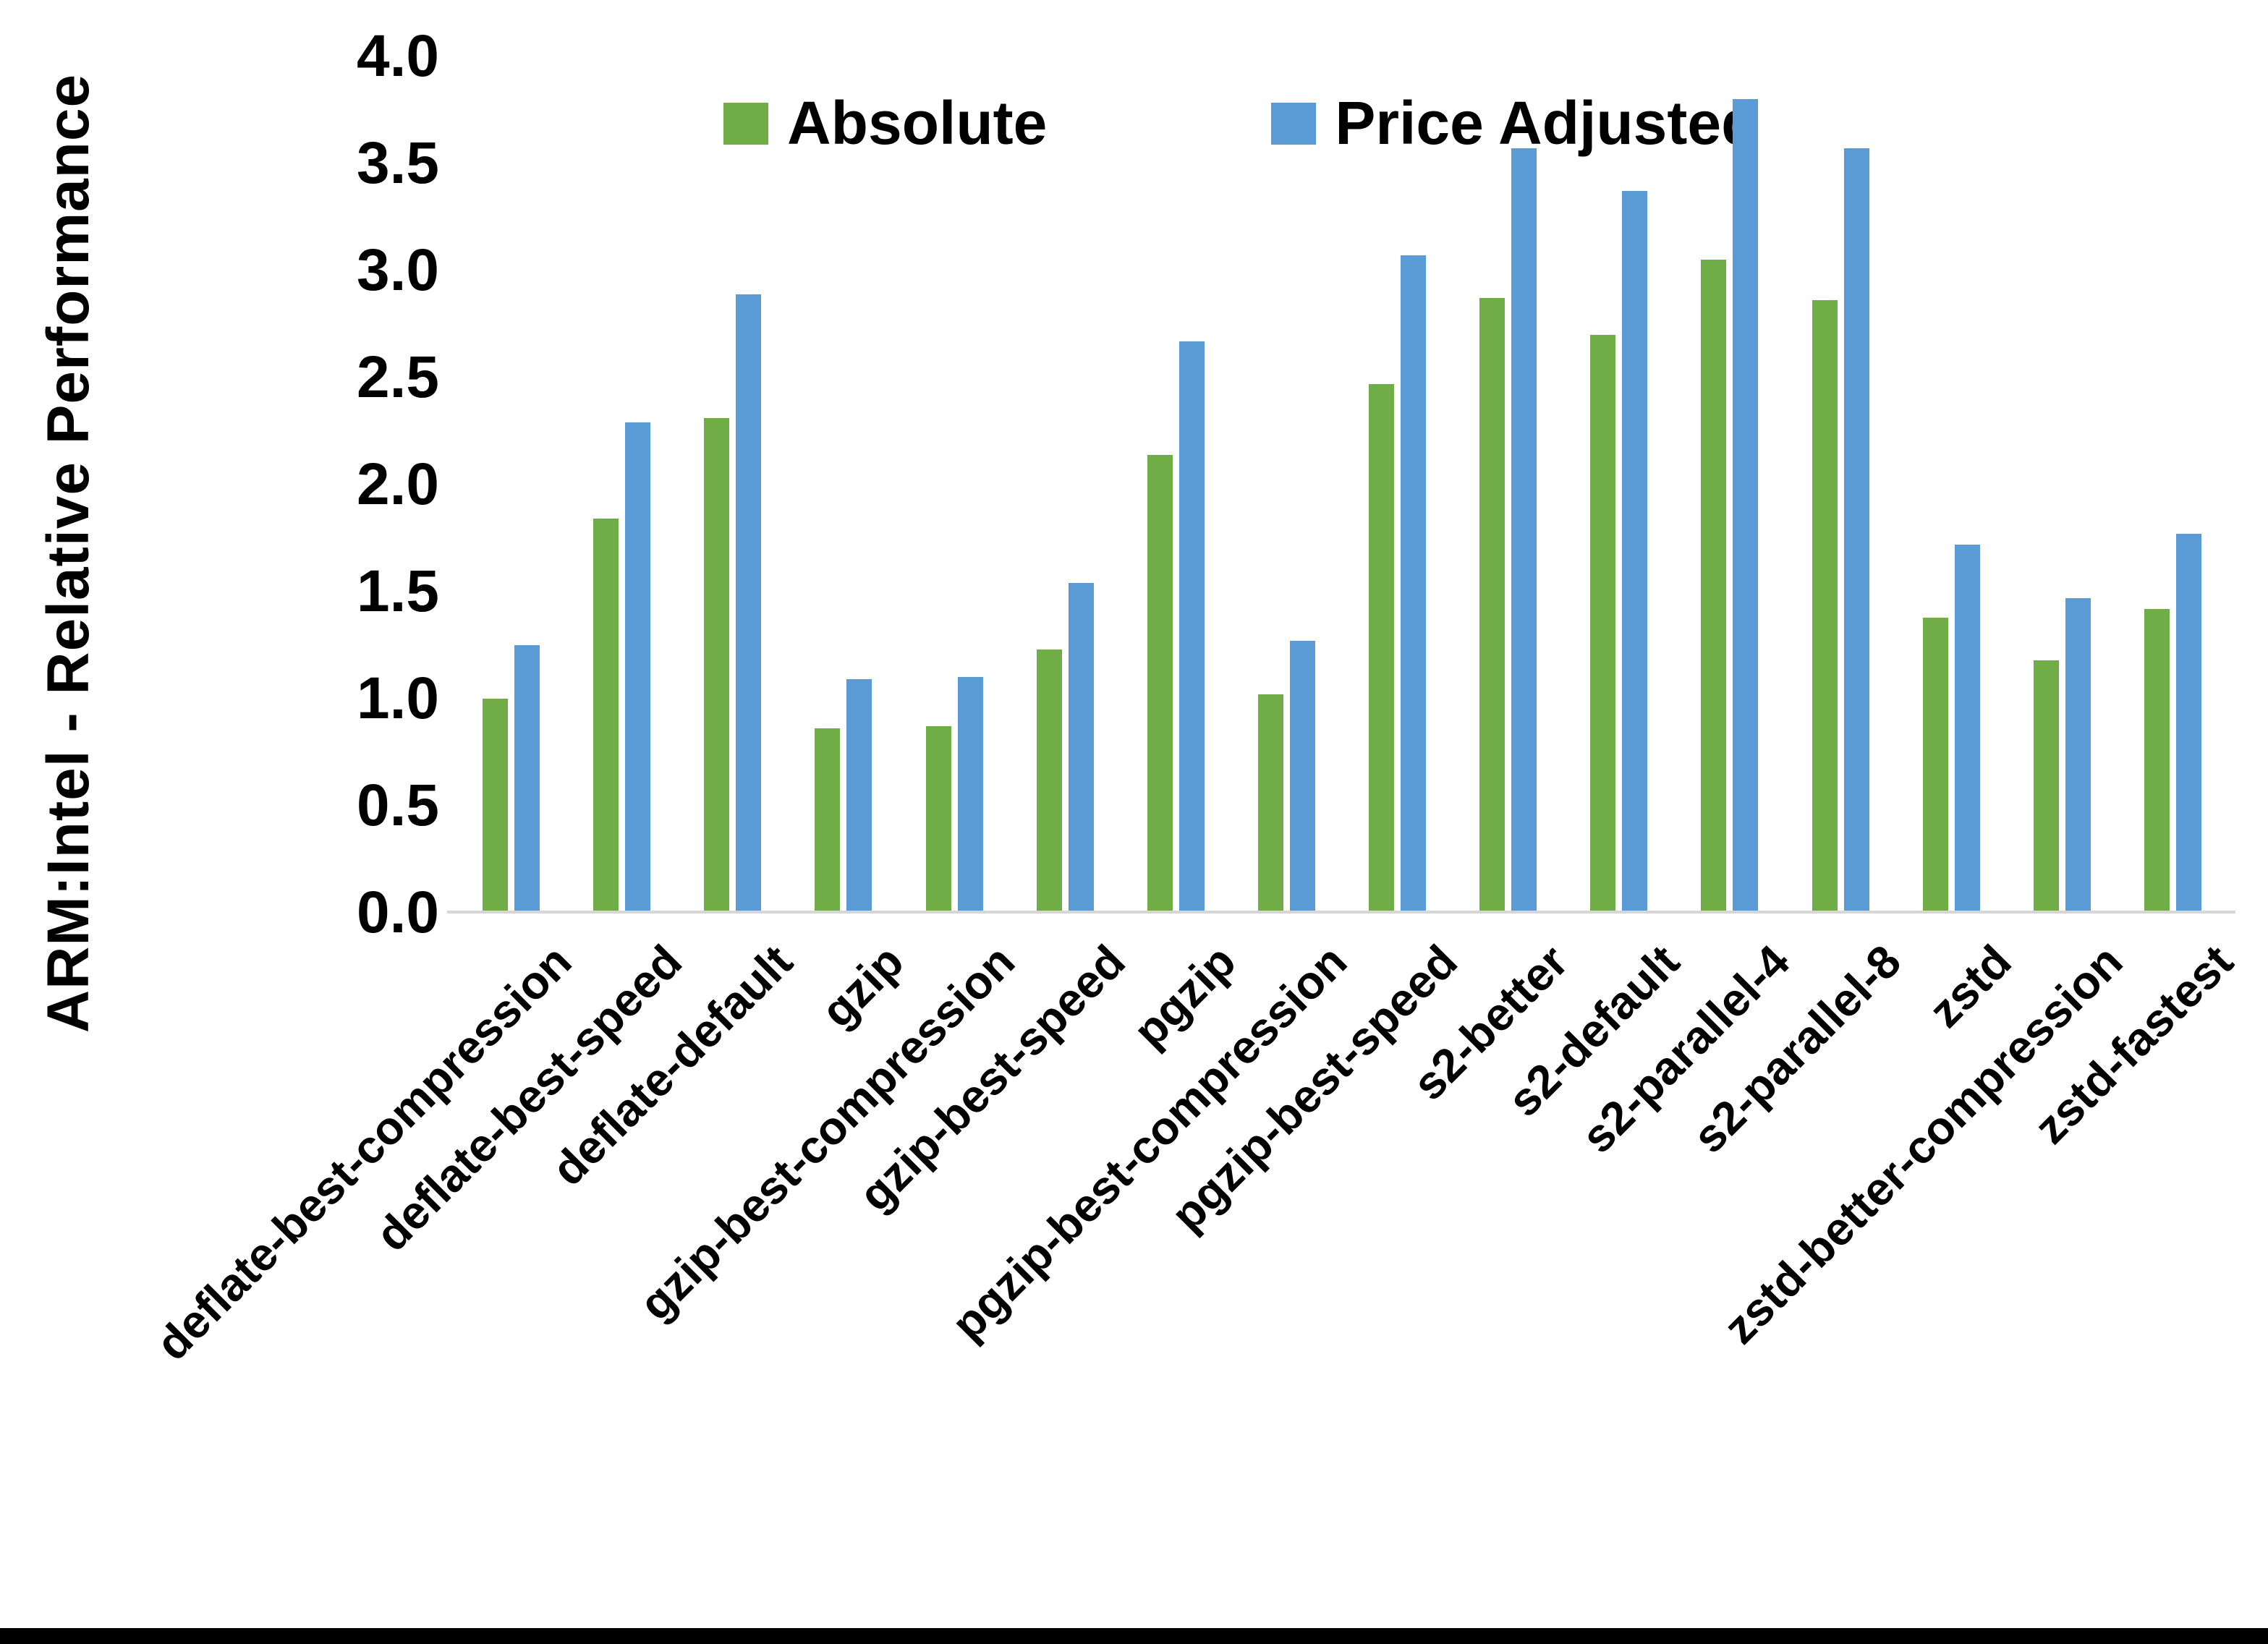 The width and height of the screenshot is (2268, 1644). Describe the element at coordinates (398, 912) in the screenshot. I see `y-tick-label: 0.0` at that location.